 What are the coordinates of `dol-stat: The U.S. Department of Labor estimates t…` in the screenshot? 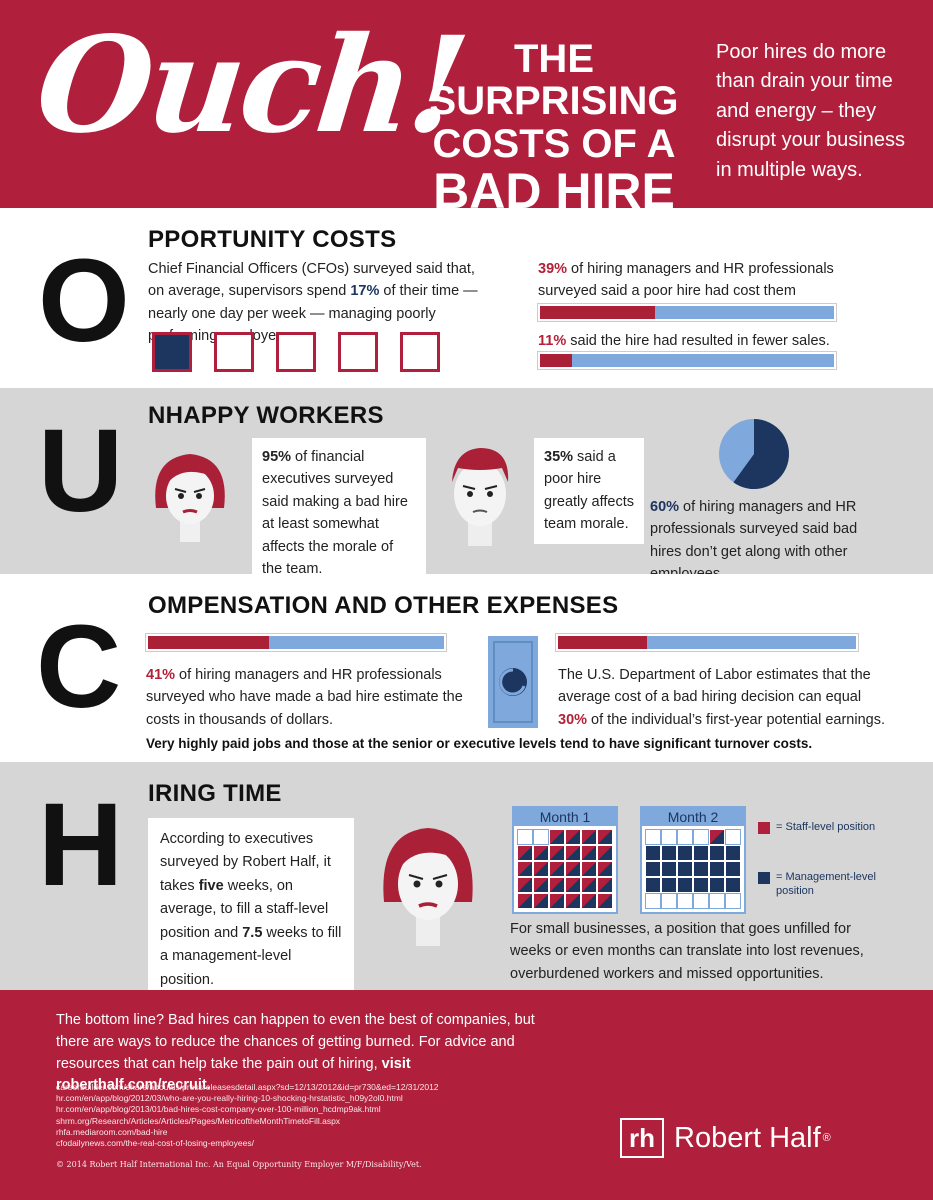 It's located at (723, 697).